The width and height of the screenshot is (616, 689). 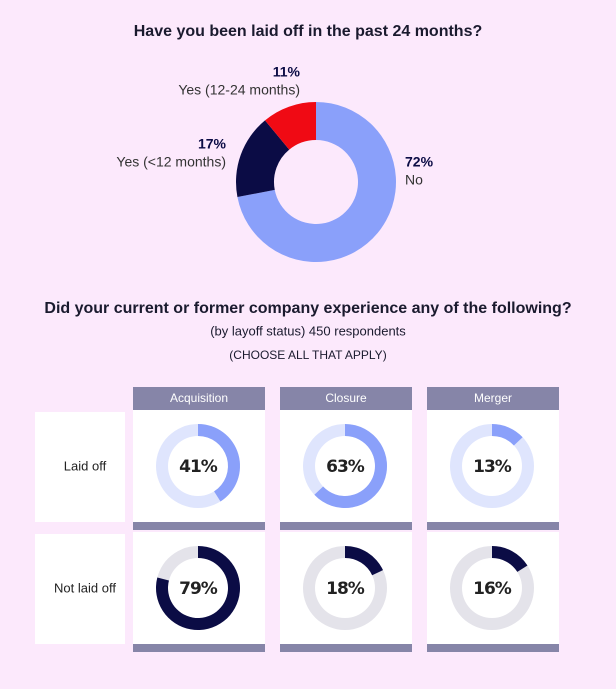 What do you see at coordinates (287, 72) in the screenshot?
I see `value-label: 11%` at bounding box center [287, 72].